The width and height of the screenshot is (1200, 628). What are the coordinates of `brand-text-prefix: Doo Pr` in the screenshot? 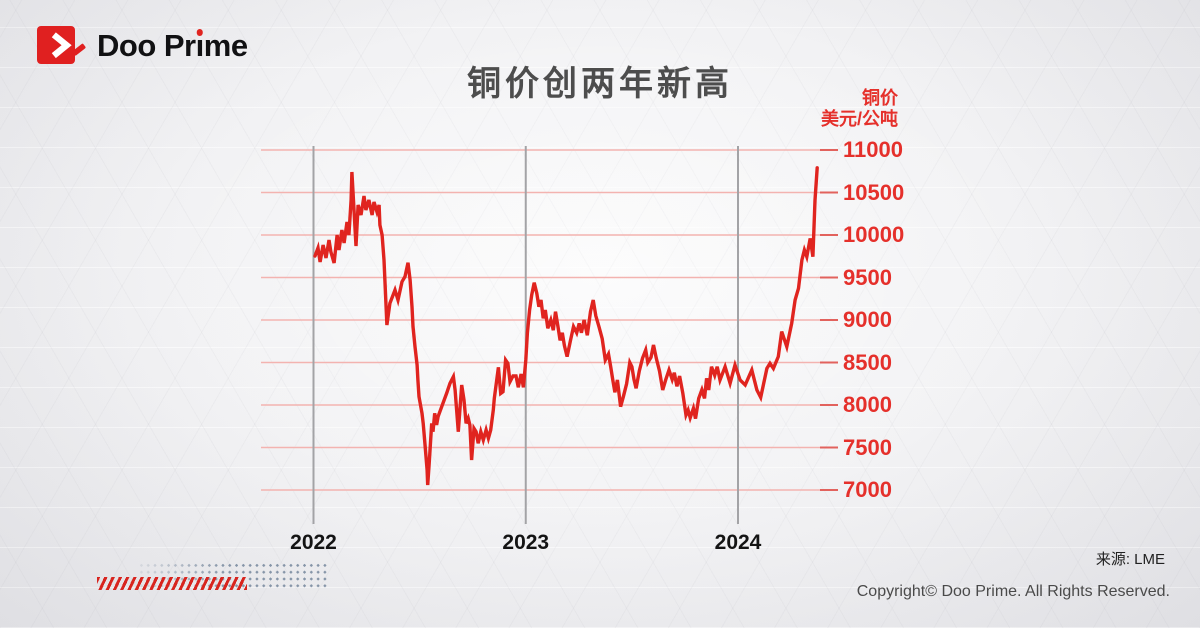 It's located at (146, 45).